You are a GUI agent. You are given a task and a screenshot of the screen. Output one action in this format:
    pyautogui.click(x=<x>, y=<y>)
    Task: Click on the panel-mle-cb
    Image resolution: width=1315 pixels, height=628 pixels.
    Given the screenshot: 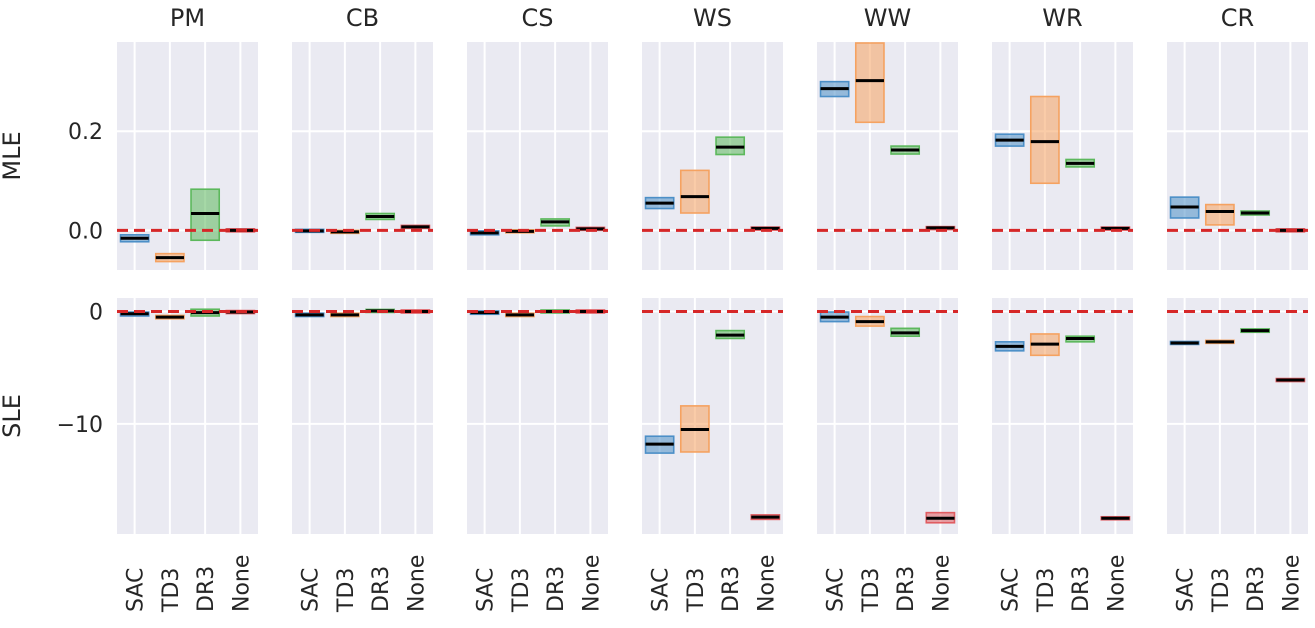 What is the action you would take?
    pyautogui.click(x=362, y=156)
    